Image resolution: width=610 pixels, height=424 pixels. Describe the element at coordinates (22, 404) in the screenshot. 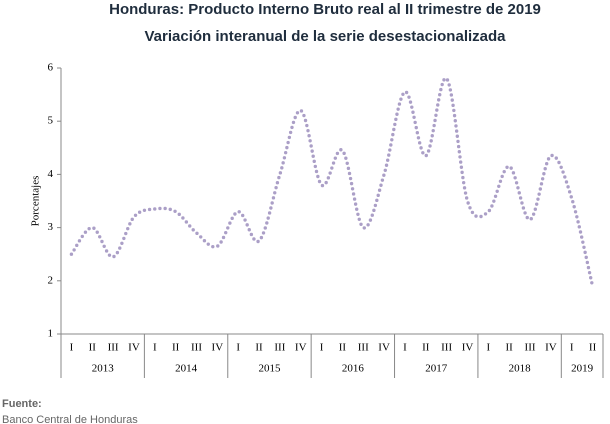

I see `source-label: Fuente:` at that location.